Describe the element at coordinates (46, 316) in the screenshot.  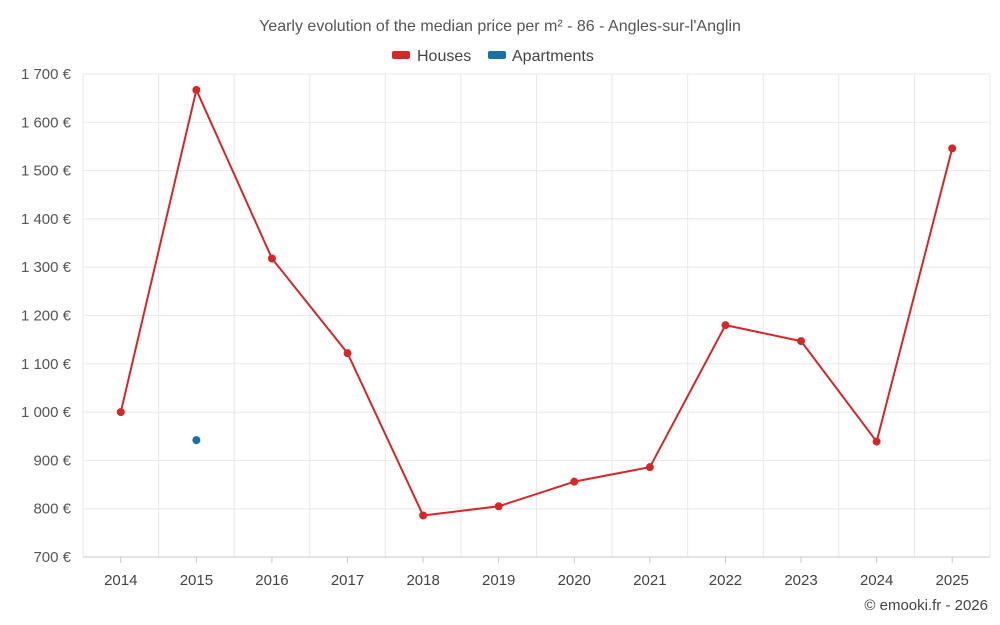
I see `y-tick-label: 1 200 €` at that location.